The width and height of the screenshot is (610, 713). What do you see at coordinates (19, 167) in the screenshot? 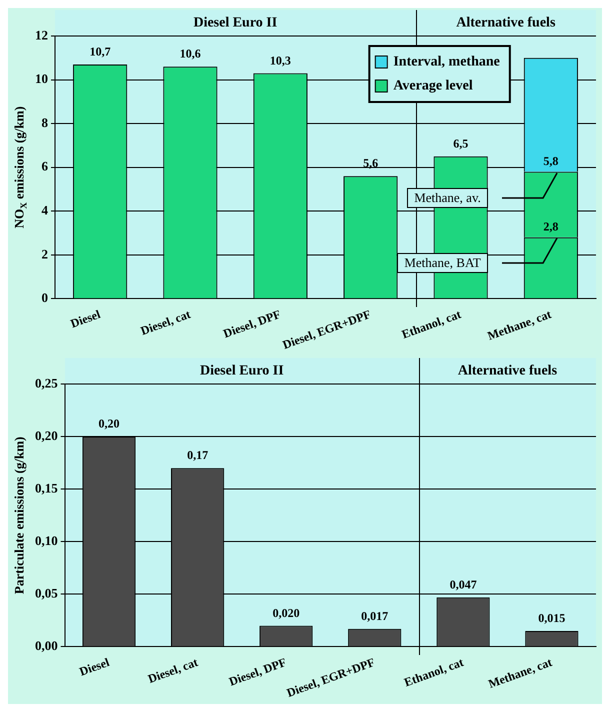
I see `y-axis-title: NOX emissions (g/km)` at bounding box center [19, 167].